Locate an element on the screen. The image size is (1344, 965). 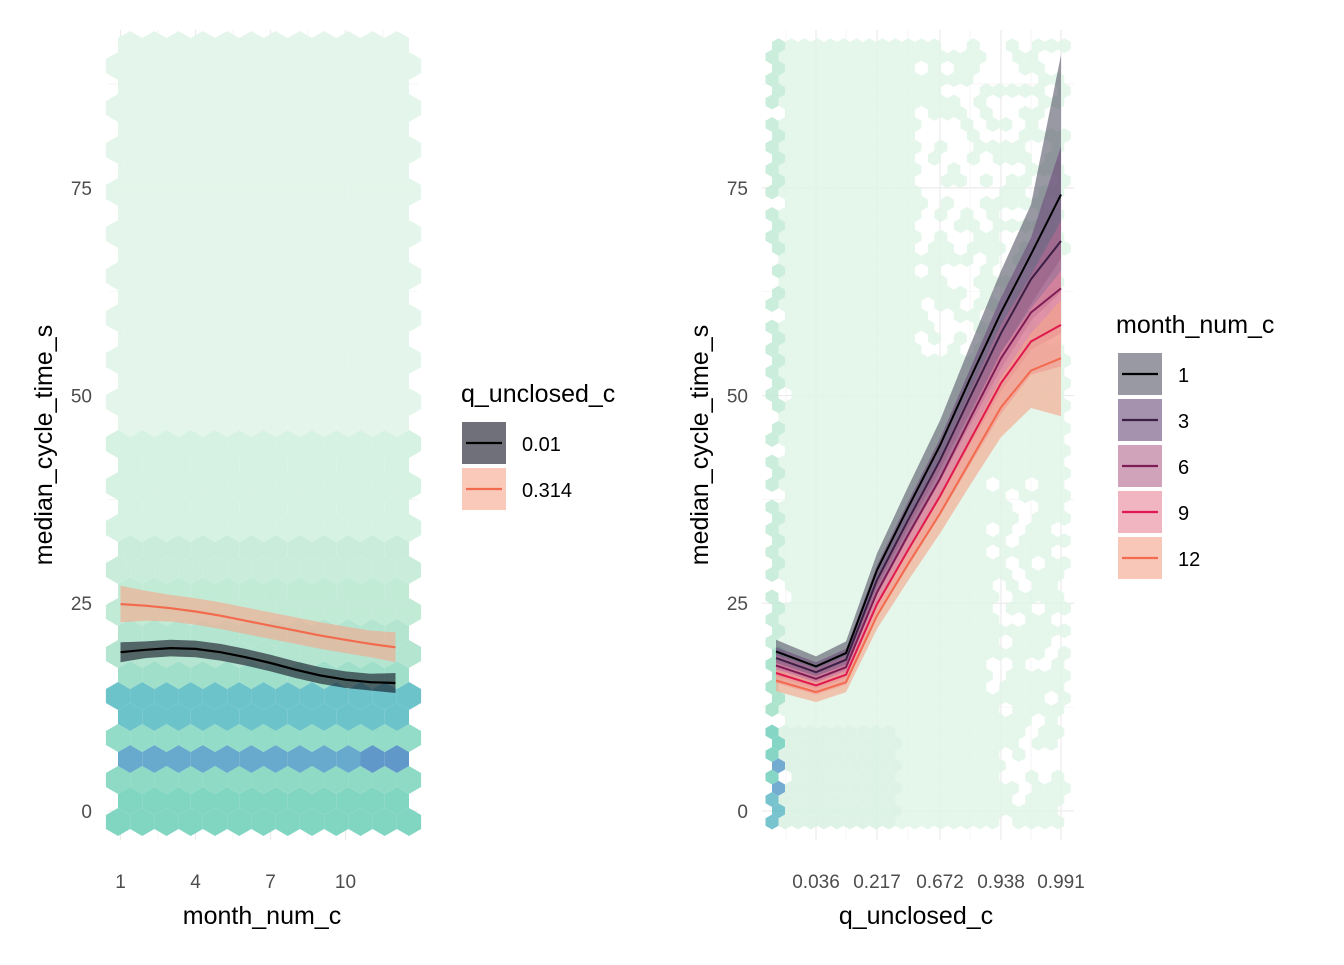
legend-label: 12 is located at coordinates (1189, 560).